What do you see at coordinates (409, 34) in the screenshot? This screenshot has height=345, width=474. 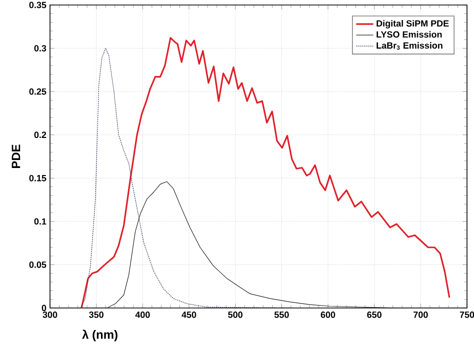 I see `legend-label: LYSO Emission` at bounding box center [409, 34].